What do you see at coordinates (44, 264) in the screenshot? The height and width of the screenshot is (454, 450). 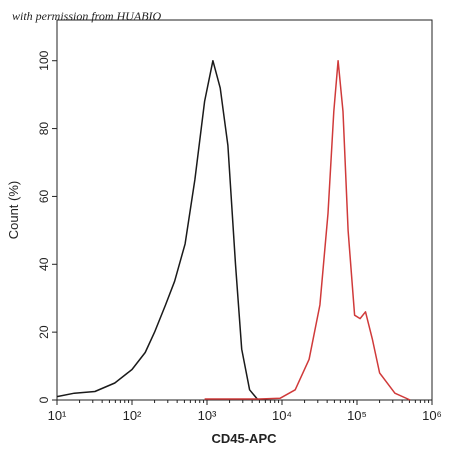 I see `y-tick-label: 40` at bounding box center [44, 264].